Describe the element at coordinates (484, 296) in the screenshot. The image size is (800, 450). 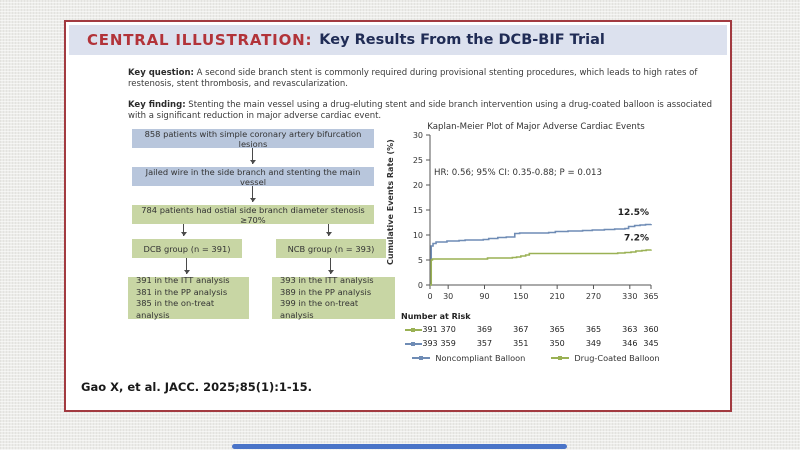
I see `svg-text: 90` at that location.